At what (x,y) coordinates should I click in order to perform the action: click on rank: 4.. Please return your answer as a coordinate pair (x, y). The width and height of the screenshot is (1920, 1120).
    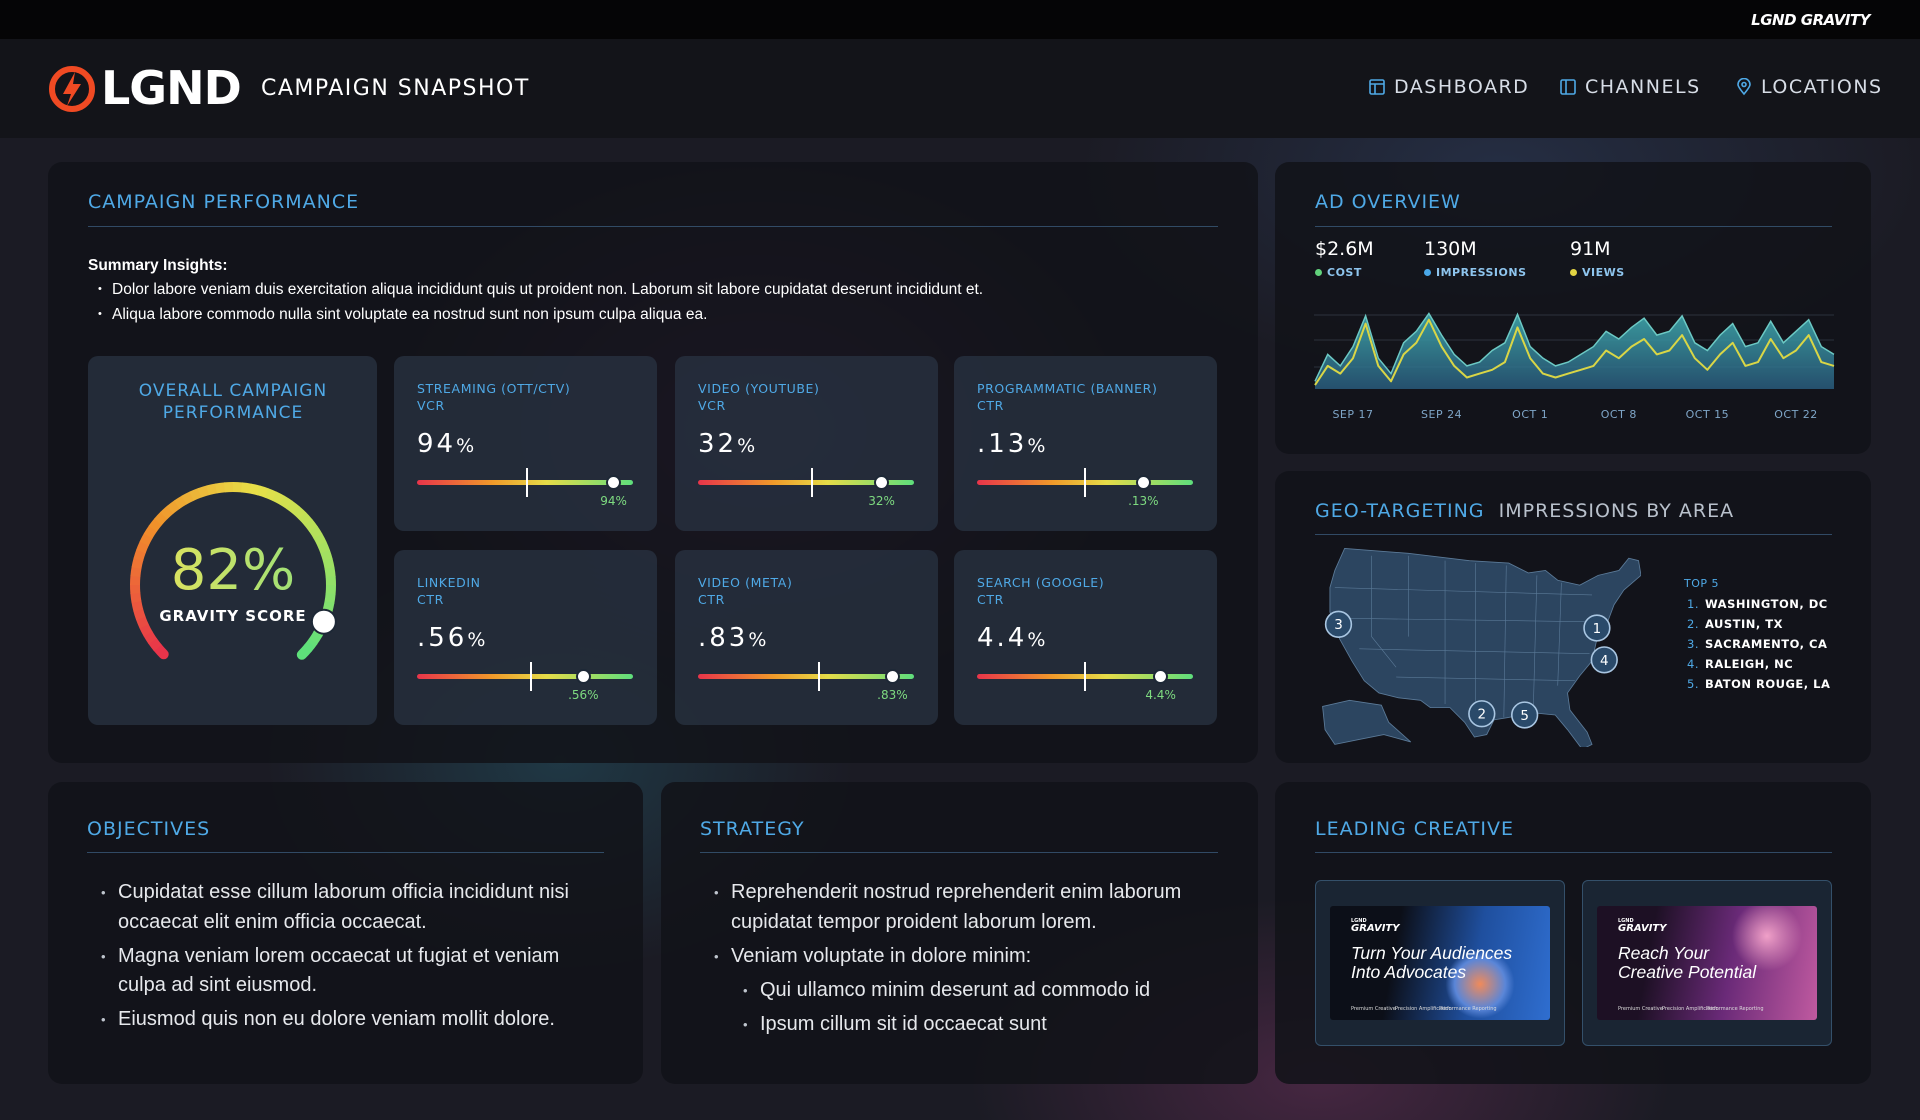
    Looking at the image, I should click on (1693, 664).